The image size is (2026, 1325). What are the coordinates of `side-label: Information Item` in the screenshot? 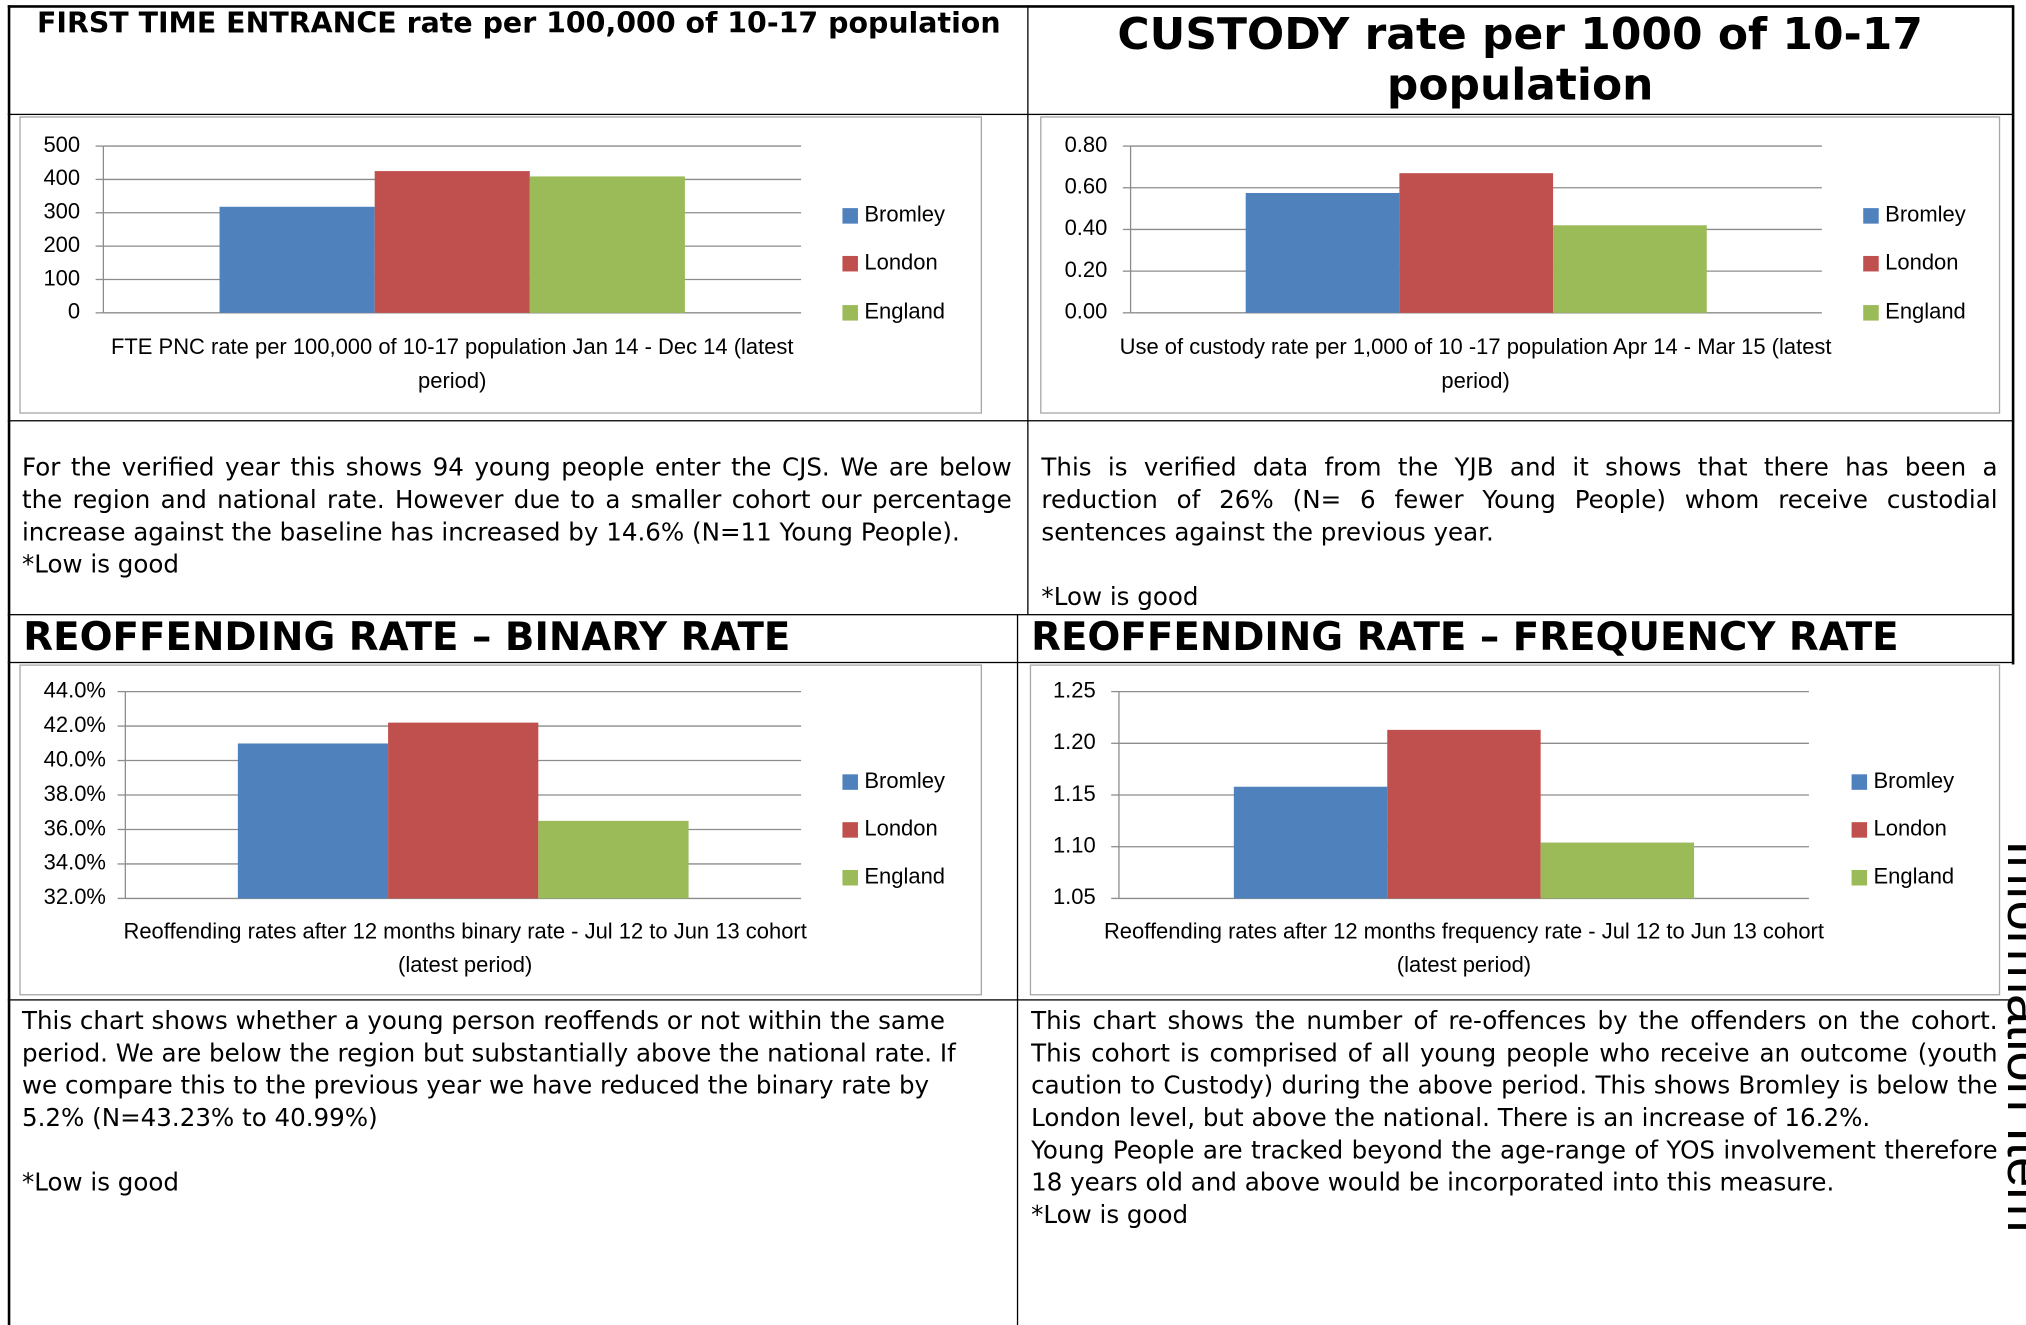 It's located at (2011, 1036).